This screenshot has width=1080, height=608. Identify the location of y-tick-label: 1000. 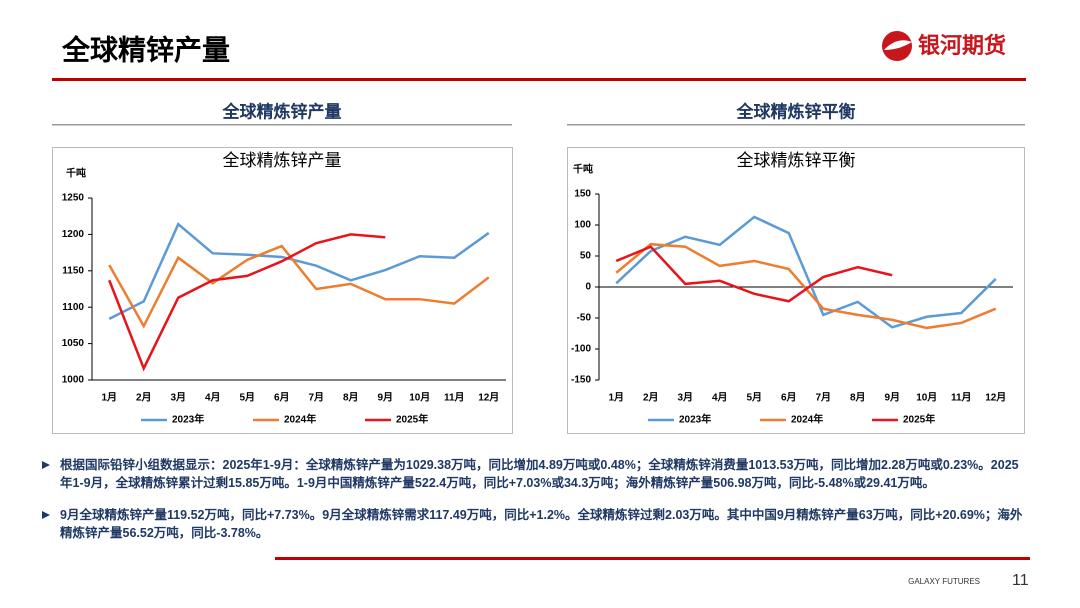
(73, 380).